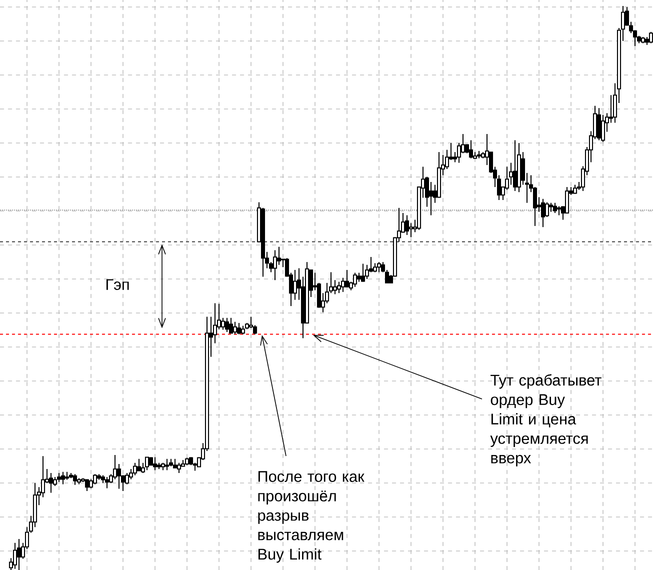  I want to click on annotation: Гэп, so click(117, 284).